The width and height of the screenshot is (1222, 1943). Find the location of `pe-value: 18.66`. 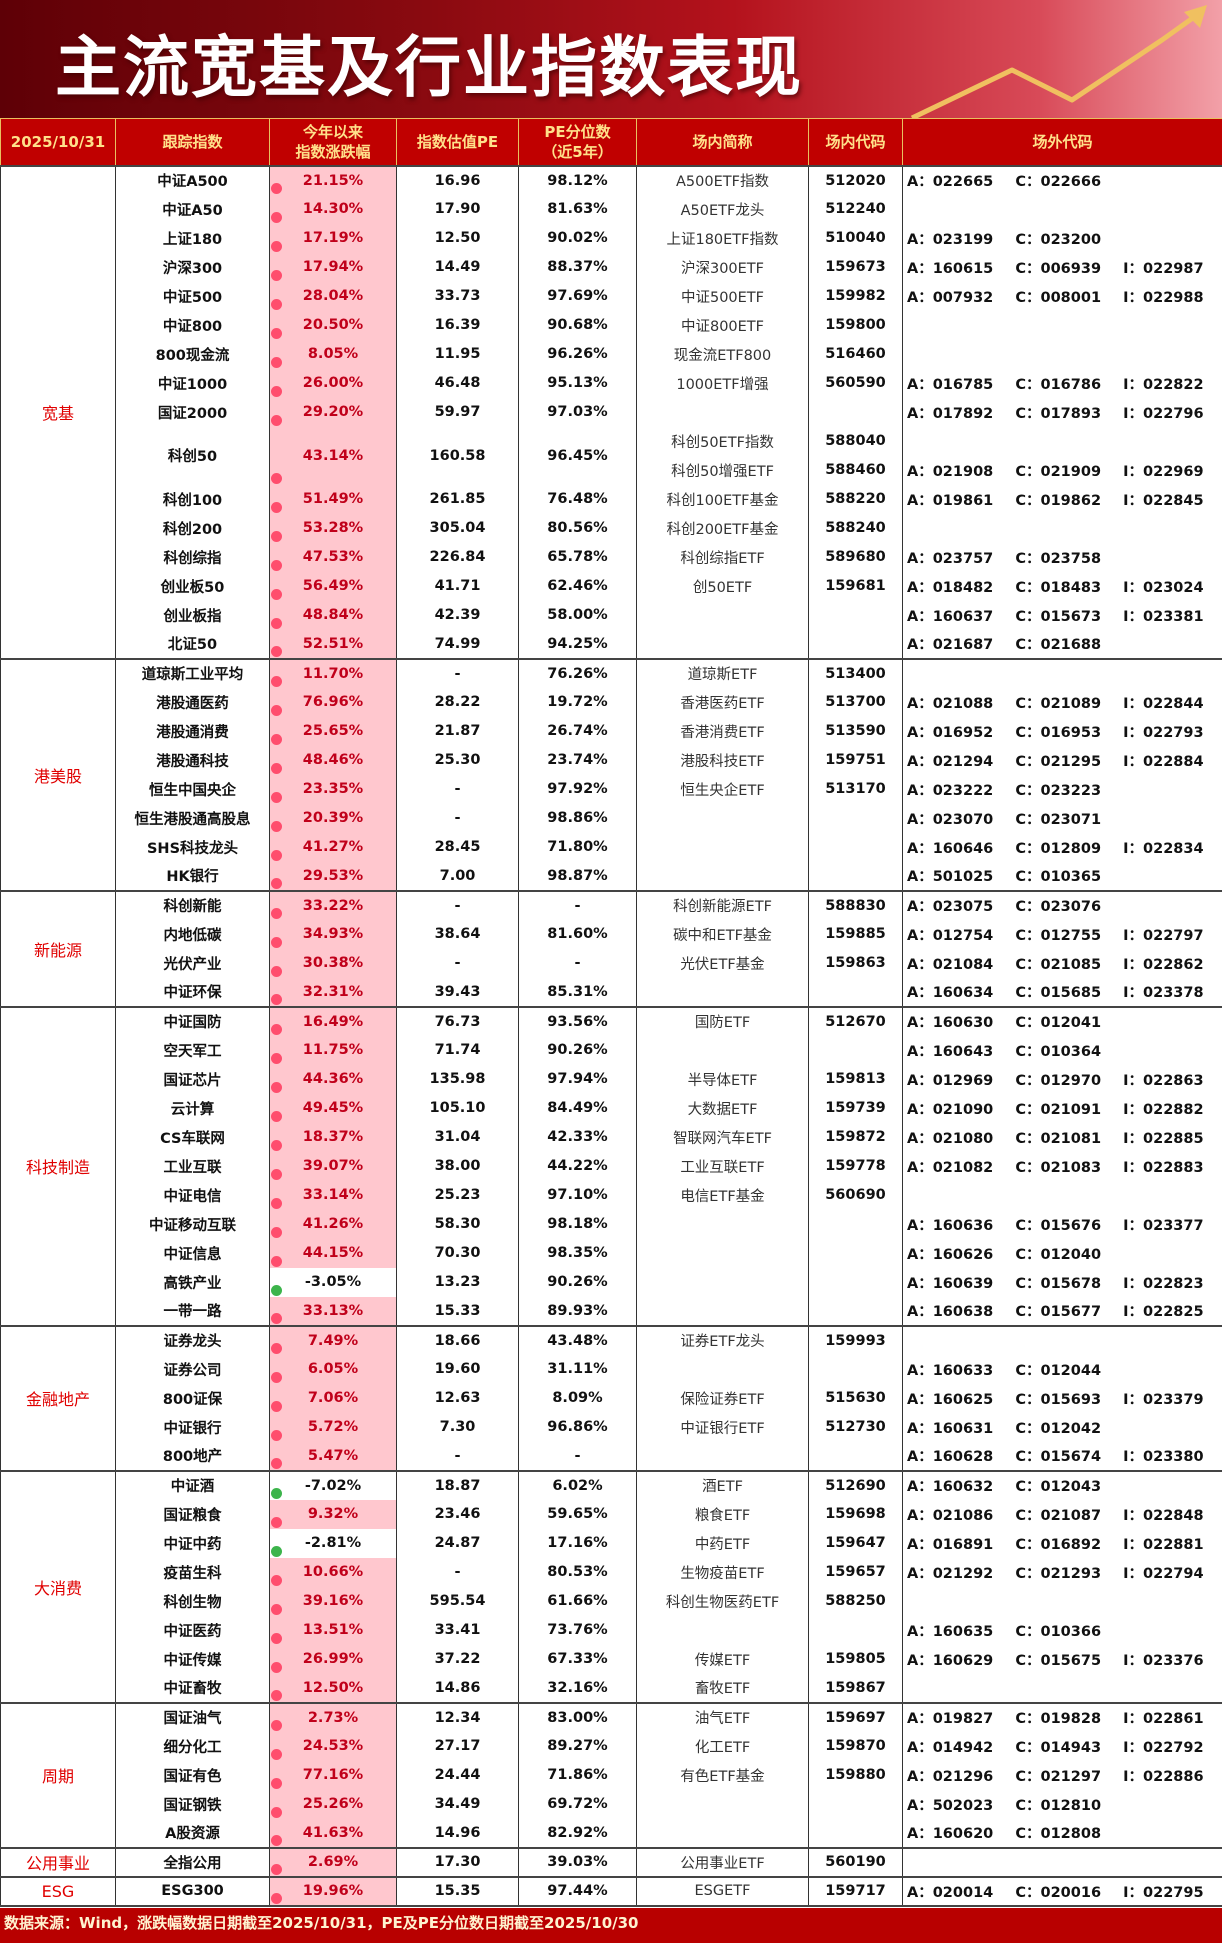

pe-value: 18.66 is located at coordinates (457, 1339).